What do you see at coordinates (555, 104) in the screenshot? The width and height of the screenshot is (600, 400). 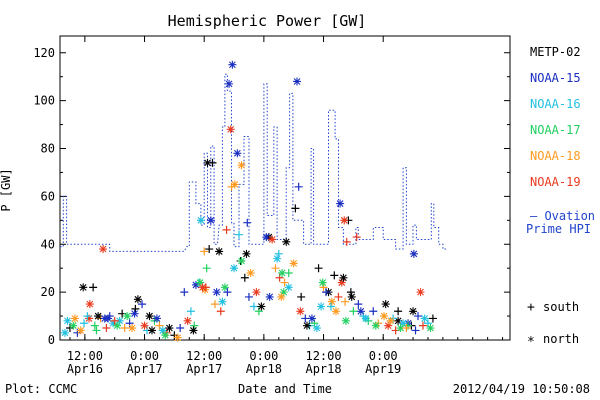 I see `legend-noaa-16: NOAA-16` at bounding box center [555, 104].